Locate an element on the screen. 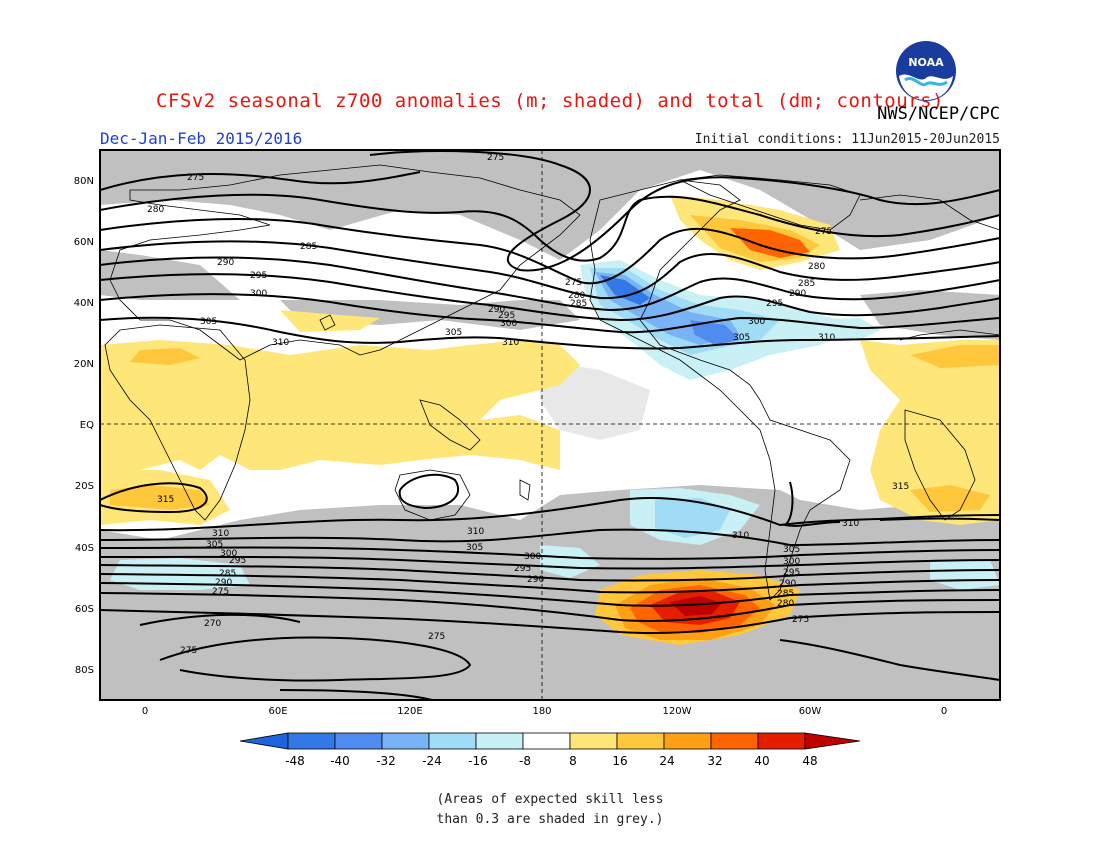  latitude-labels: 80N 60N 40N 20N EQ 20S 40S 60S 80S is located at coordinates (84, 426).